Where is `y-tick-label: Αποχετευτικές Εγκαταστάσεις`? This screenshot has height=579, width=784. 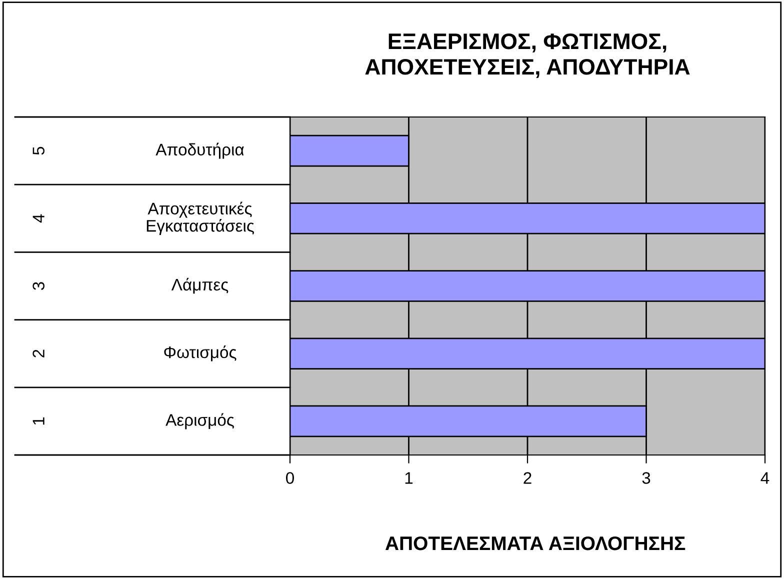
y-tick-label: Αποχετευτικές Εγκαταστάσεις is located at coordinates (200, 219).